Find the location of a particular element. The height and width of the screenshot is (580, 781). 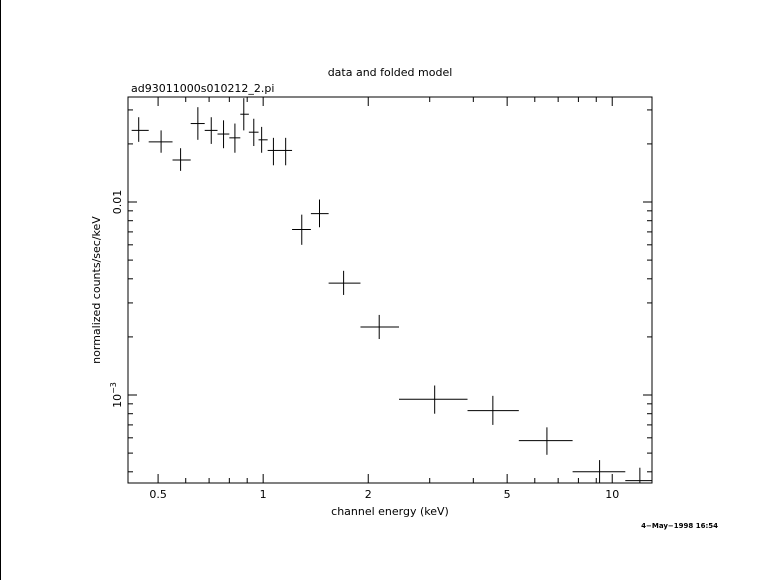

timestamp: 4−May−1998 16:54 is located at coordinates (679, 526).